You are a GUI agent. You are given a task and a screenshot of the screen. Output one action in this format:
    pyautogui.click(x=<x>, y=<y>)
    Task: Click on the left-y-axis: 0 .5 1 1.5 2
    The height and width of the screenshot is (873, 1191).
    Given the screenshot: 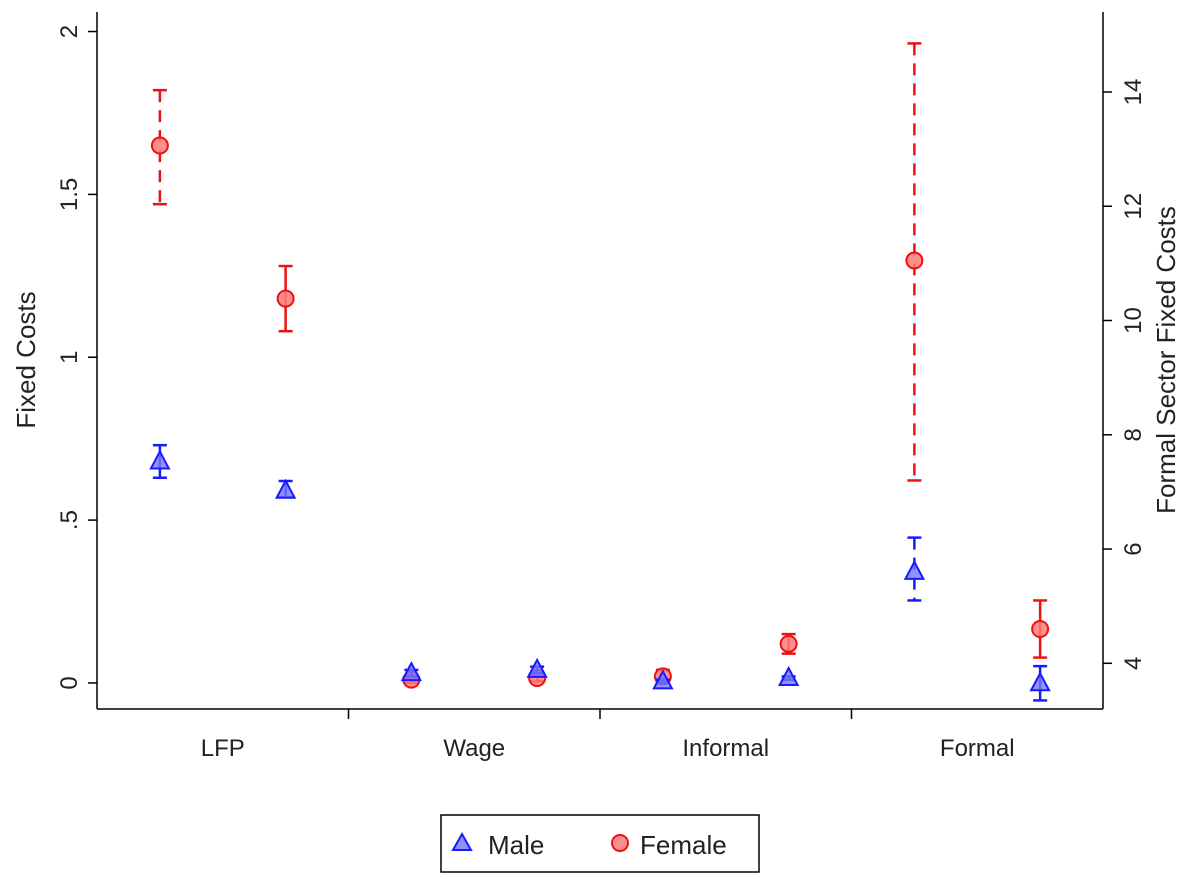 What is the action you would take?
    pyautogui.click(x=76, y=357)
    